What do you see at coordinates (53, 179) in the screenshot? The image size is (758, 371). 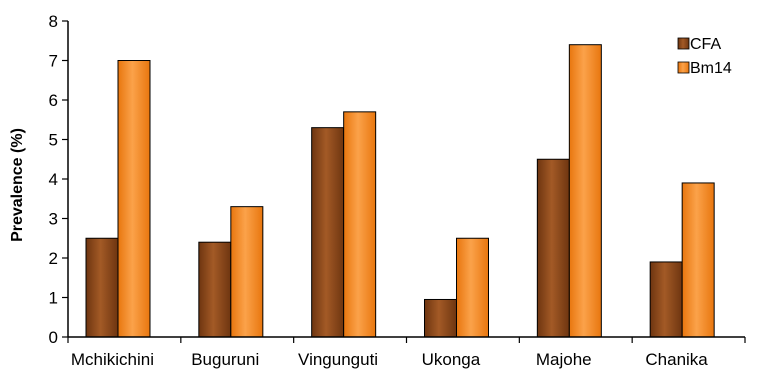 I see `y-tick-label: 4` at bounding box center [53, 179].